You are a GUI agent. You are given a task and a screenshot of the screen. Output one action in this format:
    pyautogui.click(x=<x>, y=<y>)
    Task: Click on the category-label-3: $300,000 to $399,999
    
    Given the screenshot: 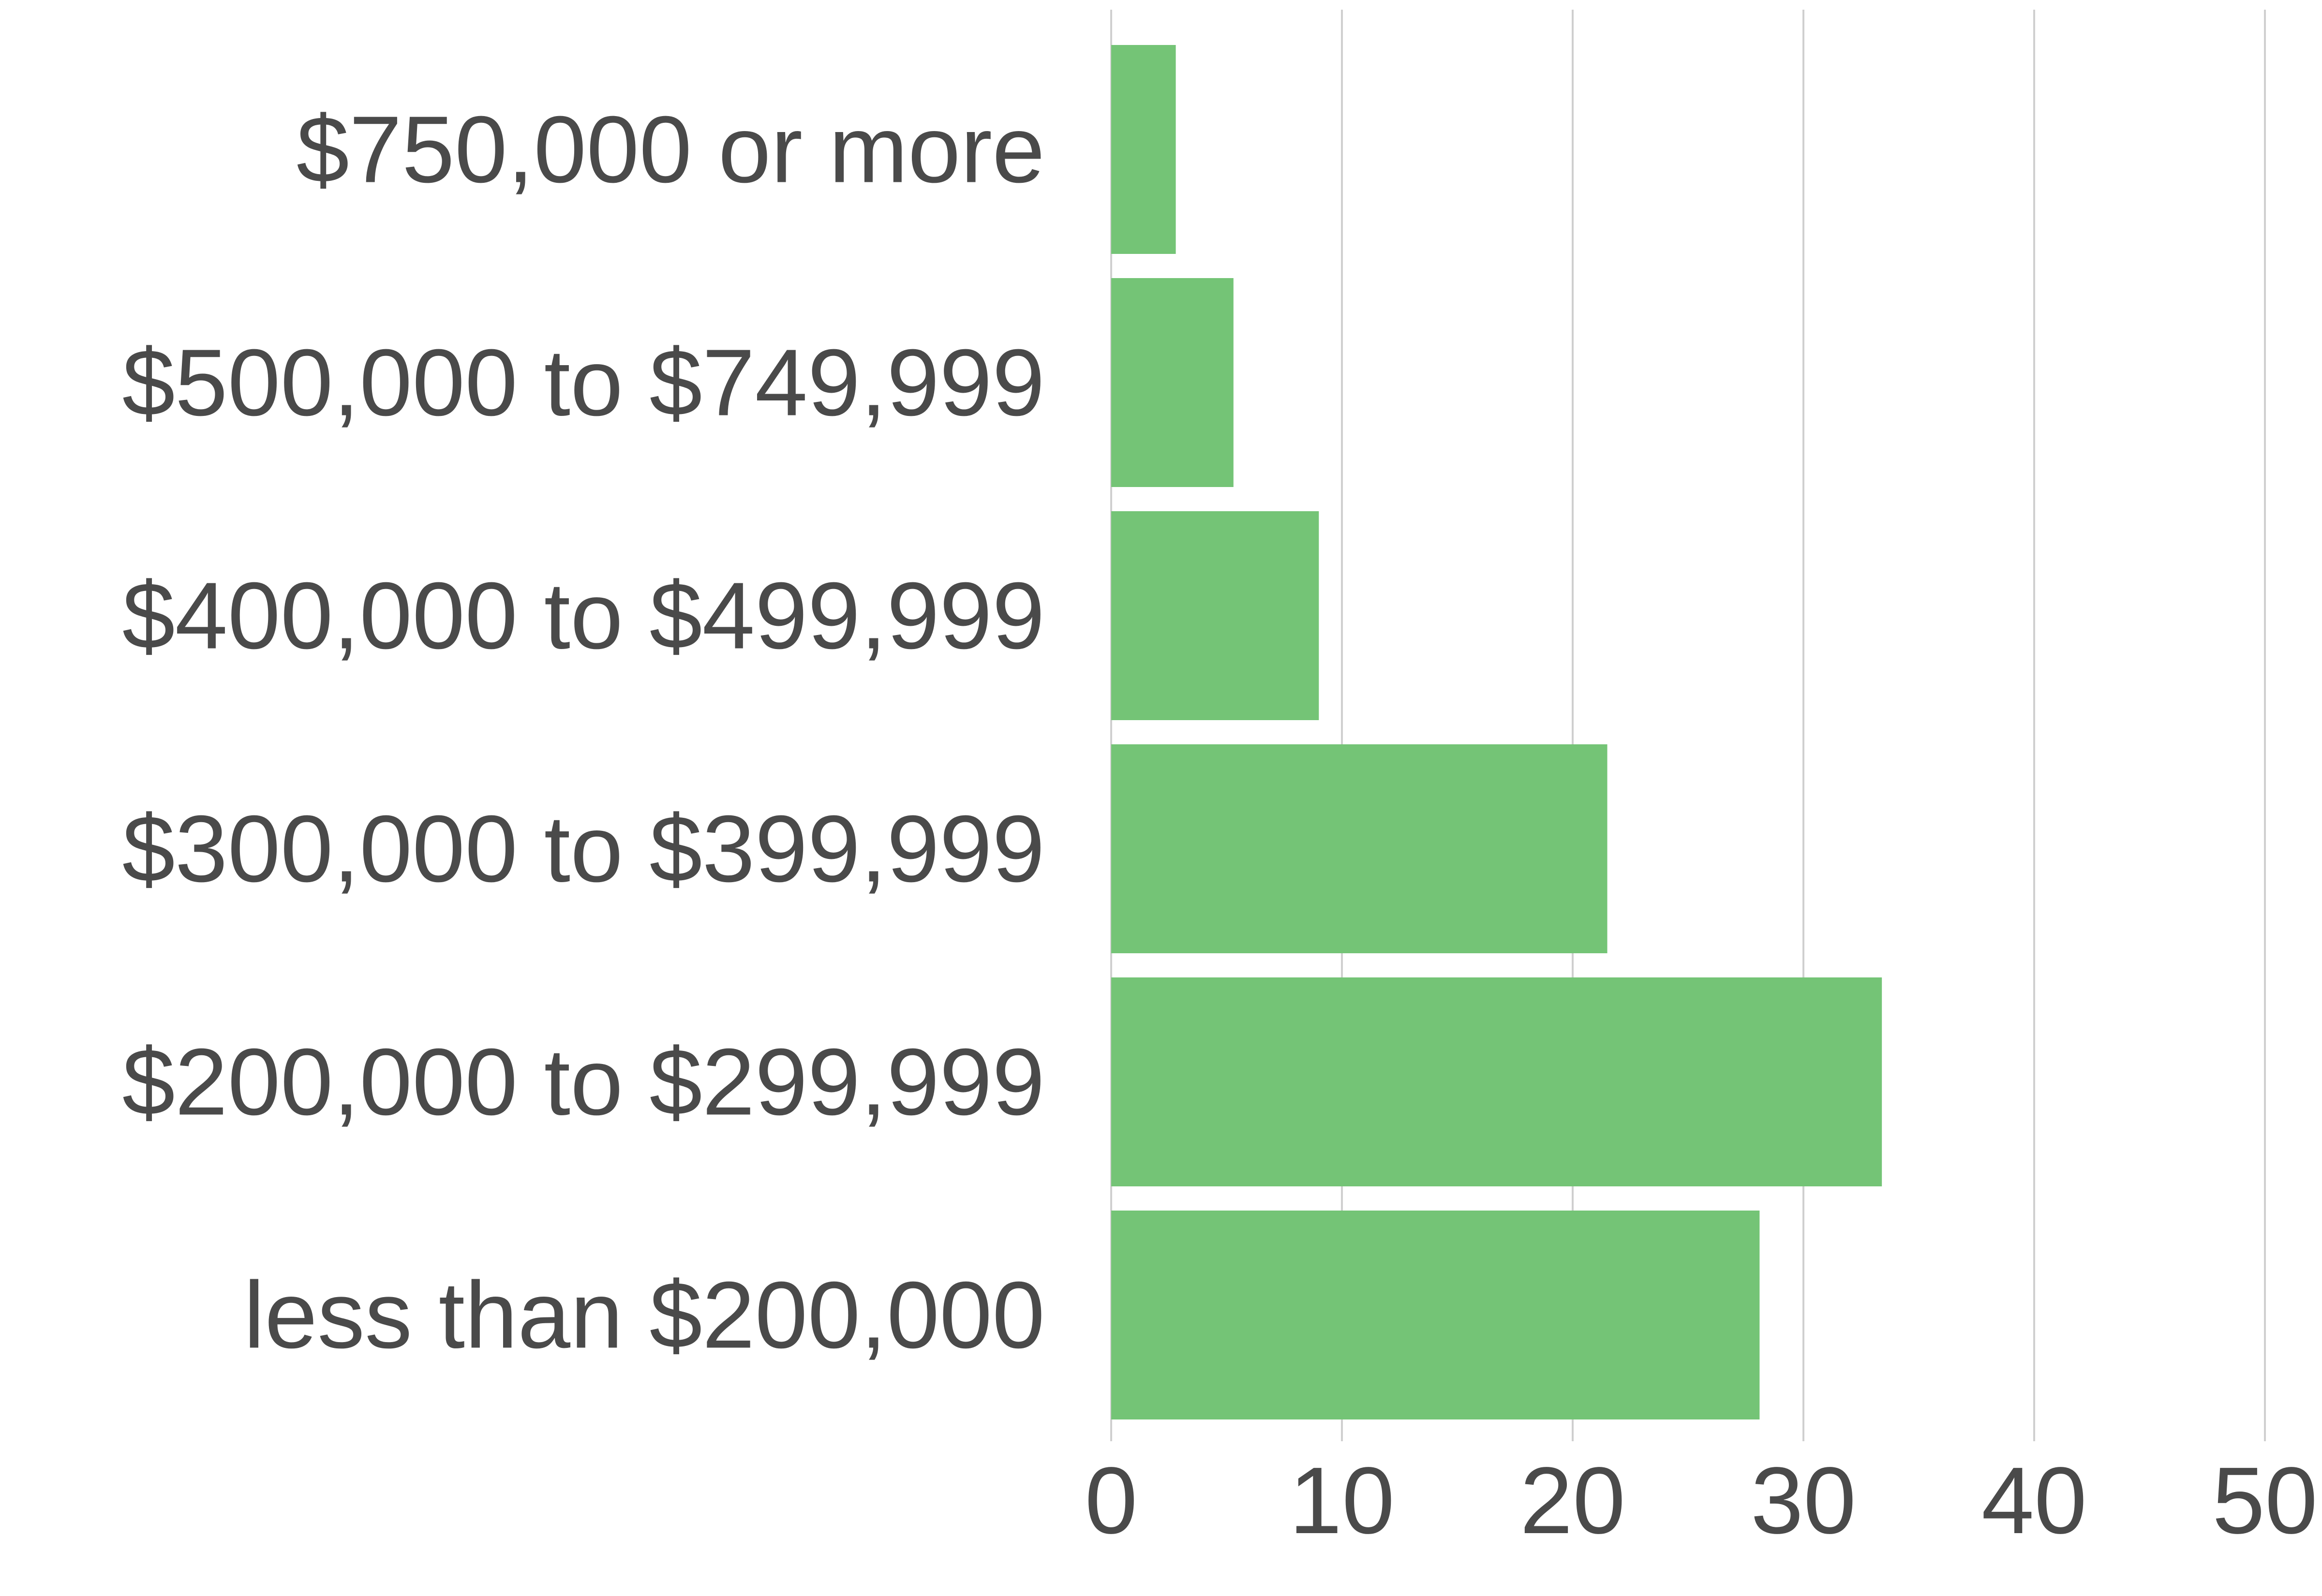 What is the action you would take?
    pyautogui.click(x=583, y=849)
    